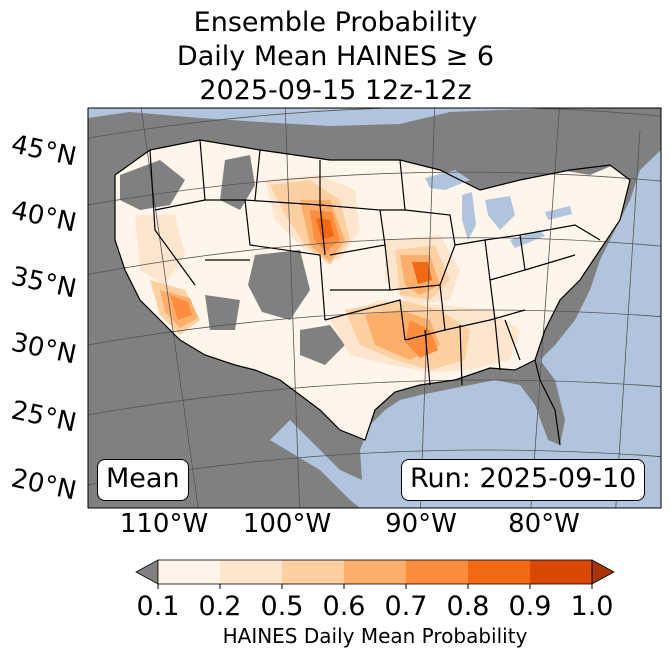  What do you see at coordinates (375, 636) in the screenshot?
I see `colorbar-title: HAINES Daily Mean Probability` at bounding box center [375, 636].